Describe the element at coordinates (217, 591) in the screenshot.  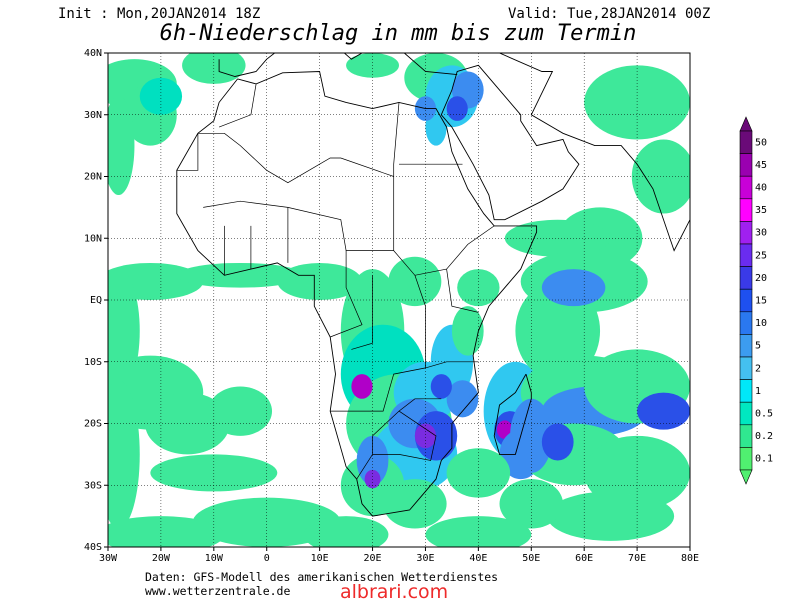
I see `website: www.wetterzentrale.de` at that location.